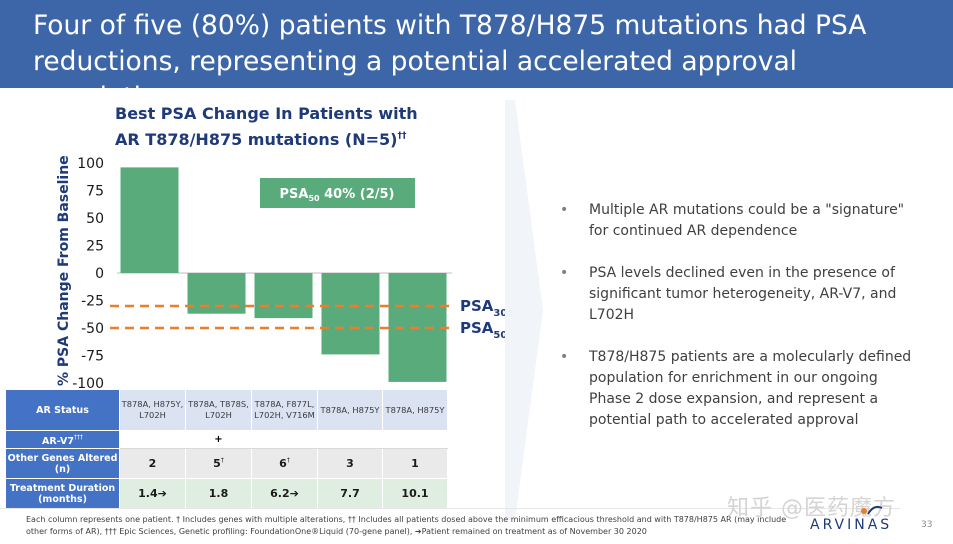  I want to click on page-number: 33, so click(927, 525).